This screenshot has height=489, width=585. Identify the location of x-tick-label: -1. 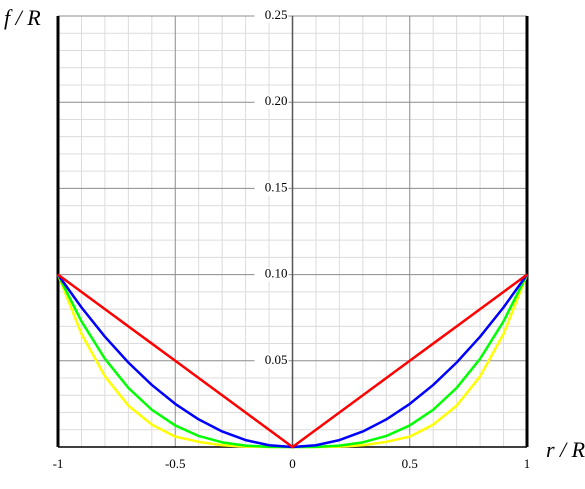
(58, 463).